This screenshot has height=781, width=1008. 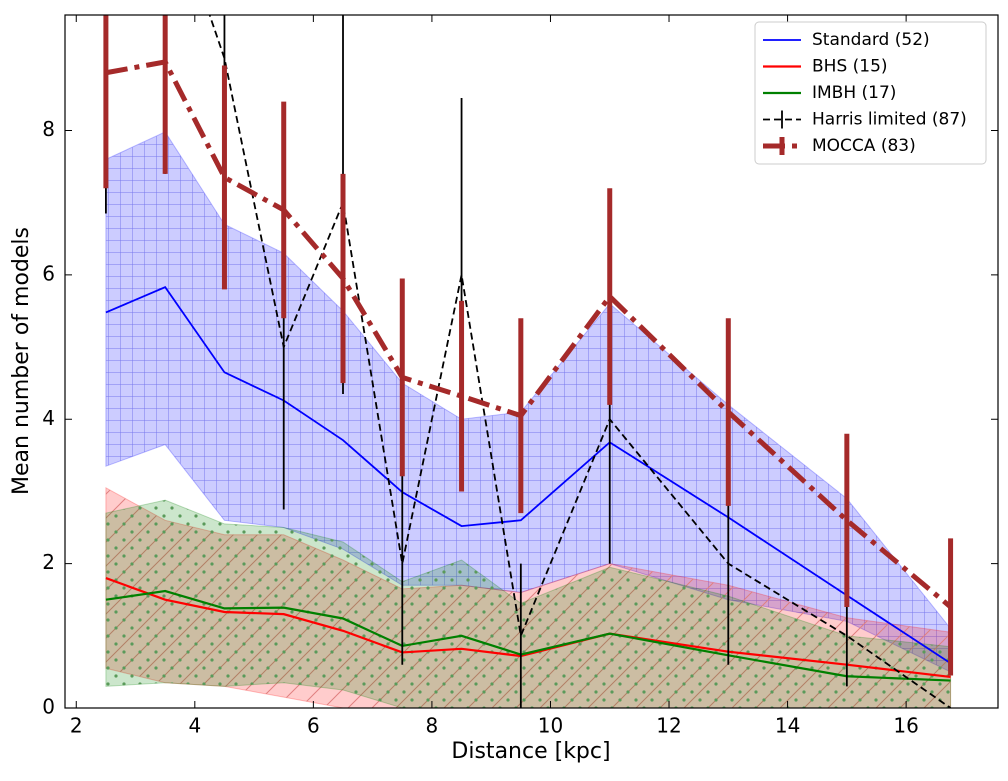 What do you see at coordinates (48, 562) in the screenshot?
I see `y-tick-label: 2` at bounding box center [48, 562].